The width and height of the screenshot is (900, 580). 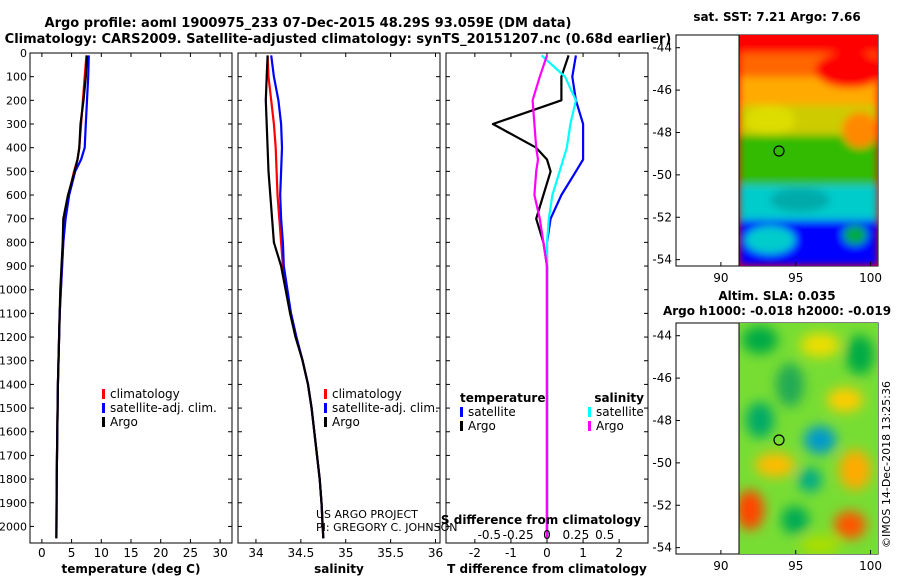 I want to click on y-tick-label: 1200, so click(x=13, y=337).